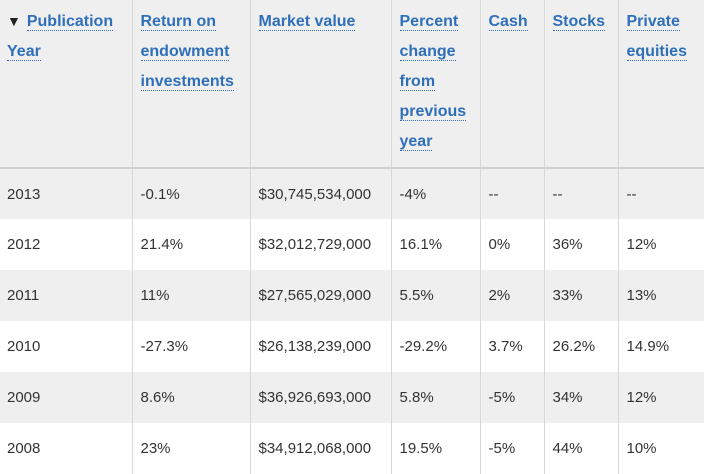 Image resolution: width=704 pixels, height=474 pixels. I want to click on cell-stocks: 34%, so click(581, 397).